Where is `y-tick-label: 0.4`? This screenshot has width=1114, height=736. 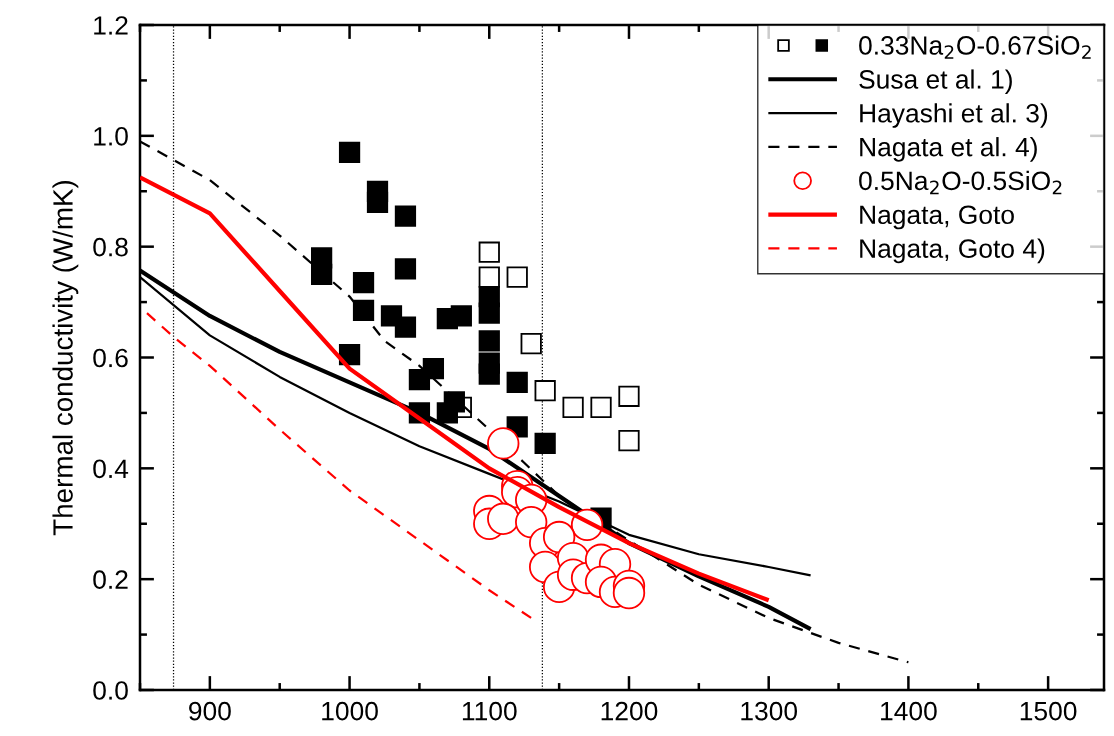 y-tick-label: 0.4 is located at coordinates (111, 469).